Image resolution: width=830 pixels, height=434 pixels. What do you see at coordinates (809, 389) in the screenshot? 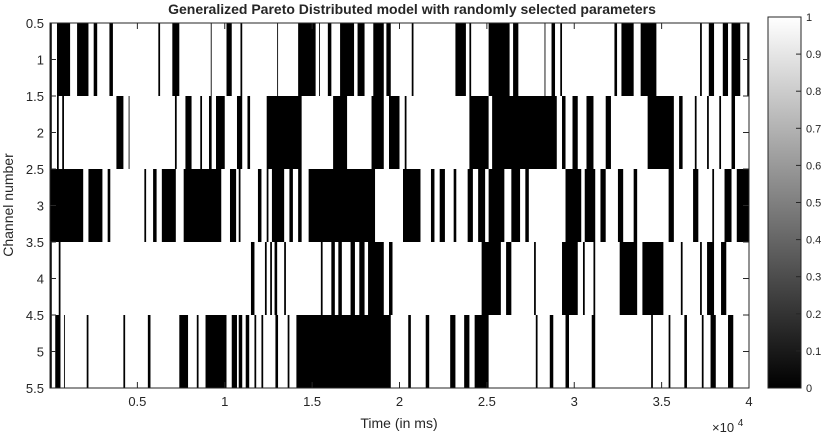
I see `colorbar-tick-label: 0` at bounding box center [809, 389].